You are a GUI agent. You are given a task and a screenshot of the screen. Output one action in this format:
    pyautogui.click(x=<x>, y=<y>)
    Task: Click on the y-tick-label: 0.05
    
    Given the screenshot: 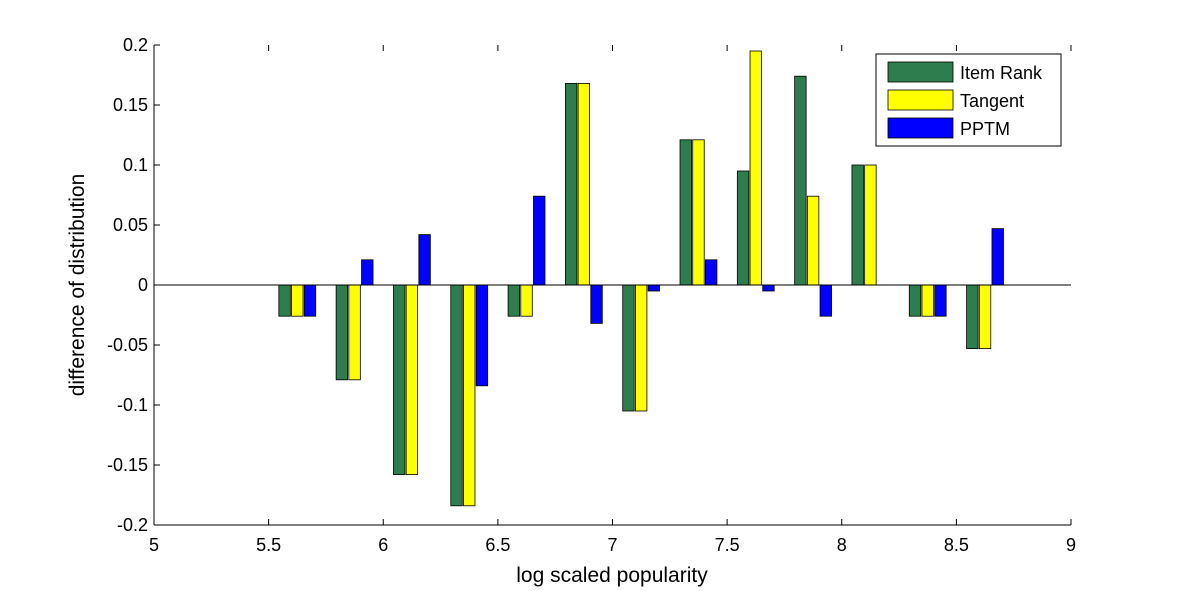 What is the action you would take?
    pyautogui.click(x=130, y=225)
    